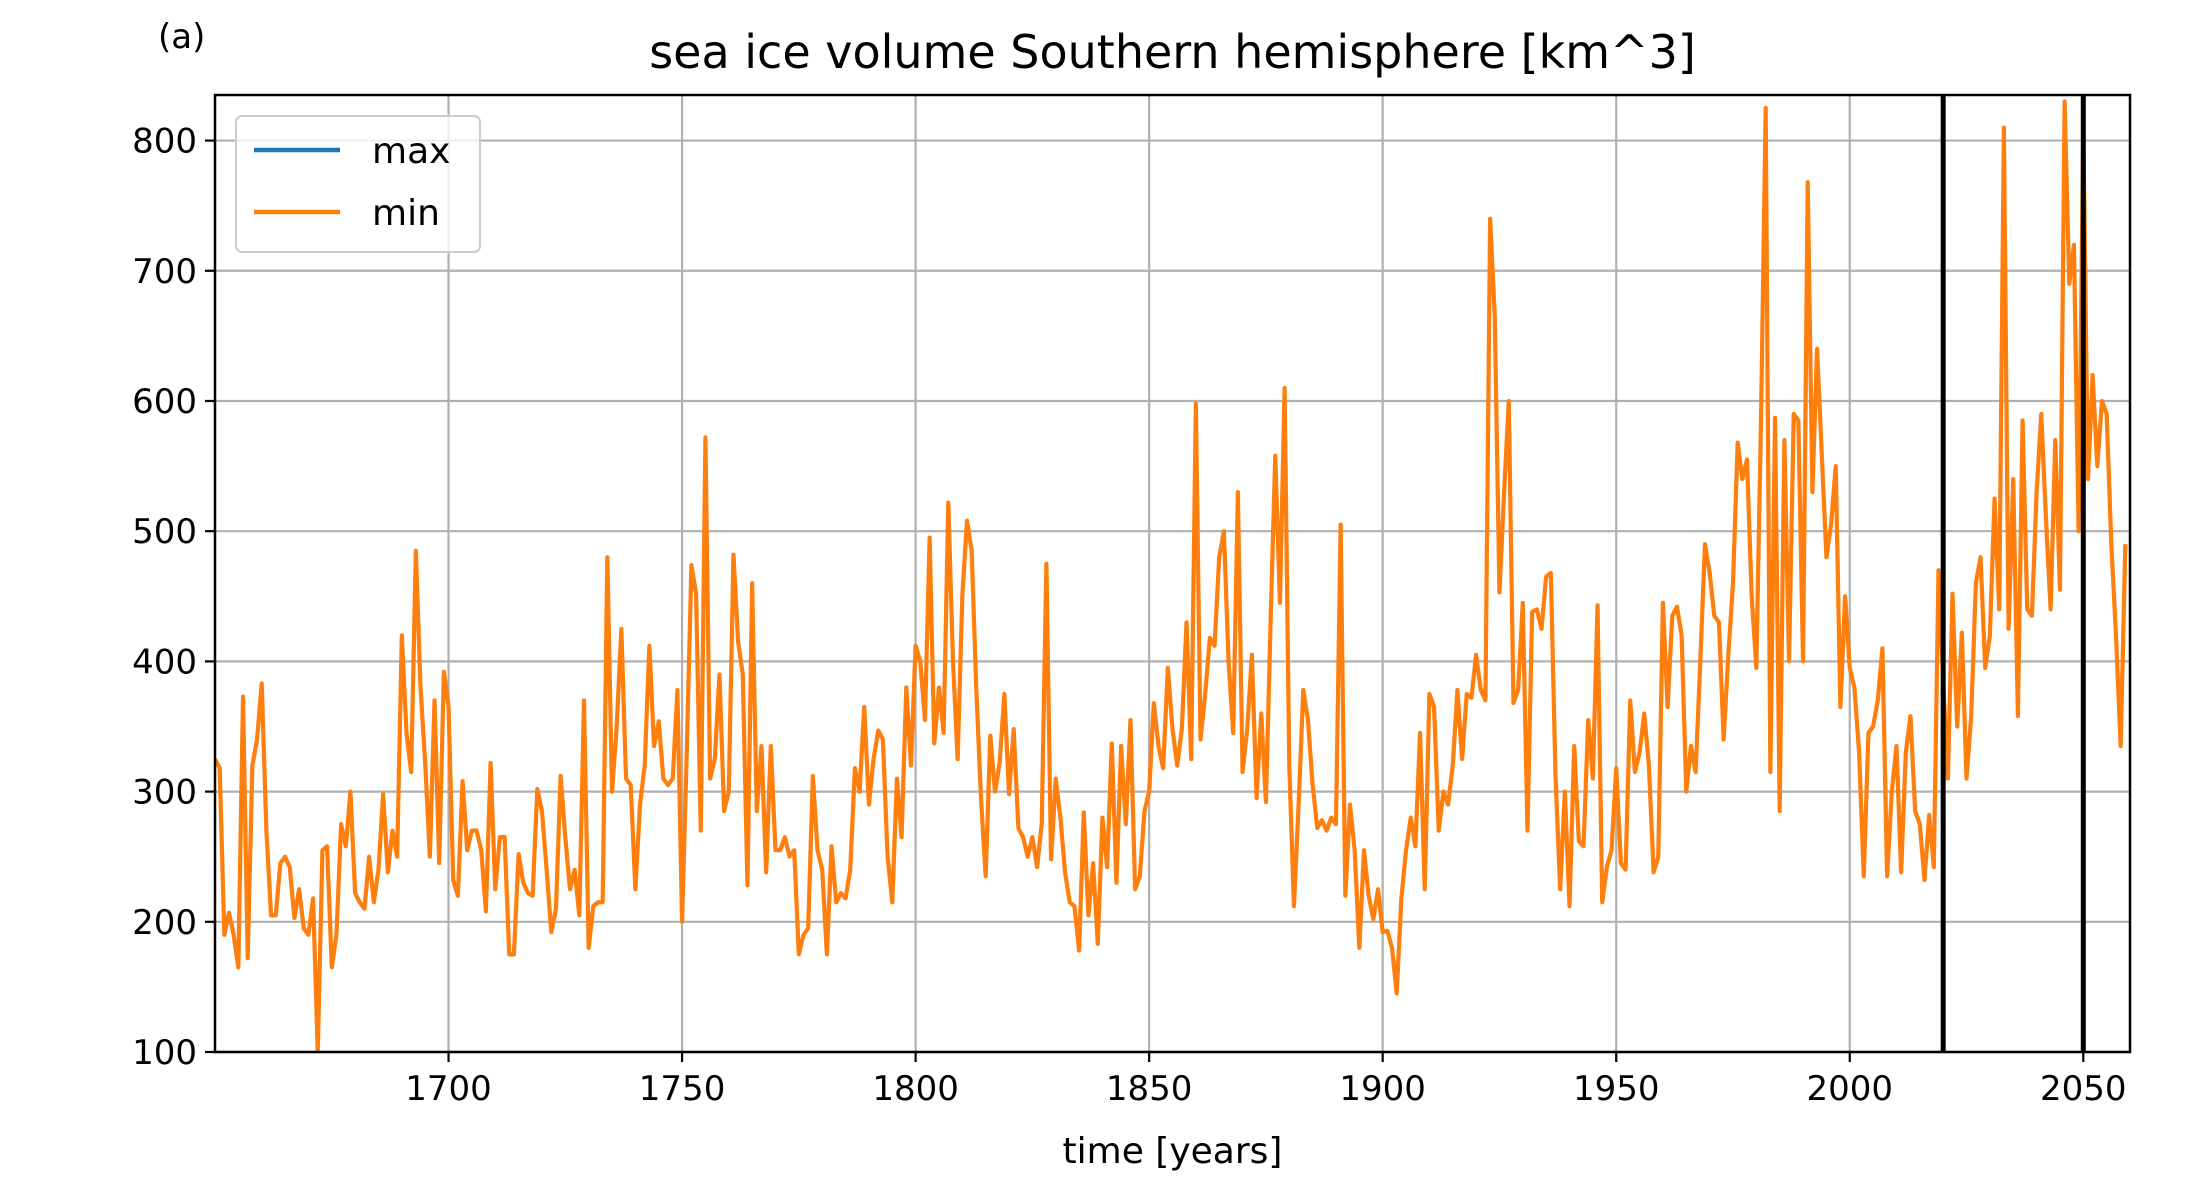 The height and width of the screenshot is (1181, 2196). Describe the element at coordinates (164, 662) in the screenshot. I see `y-tick-label: 400` at that location.